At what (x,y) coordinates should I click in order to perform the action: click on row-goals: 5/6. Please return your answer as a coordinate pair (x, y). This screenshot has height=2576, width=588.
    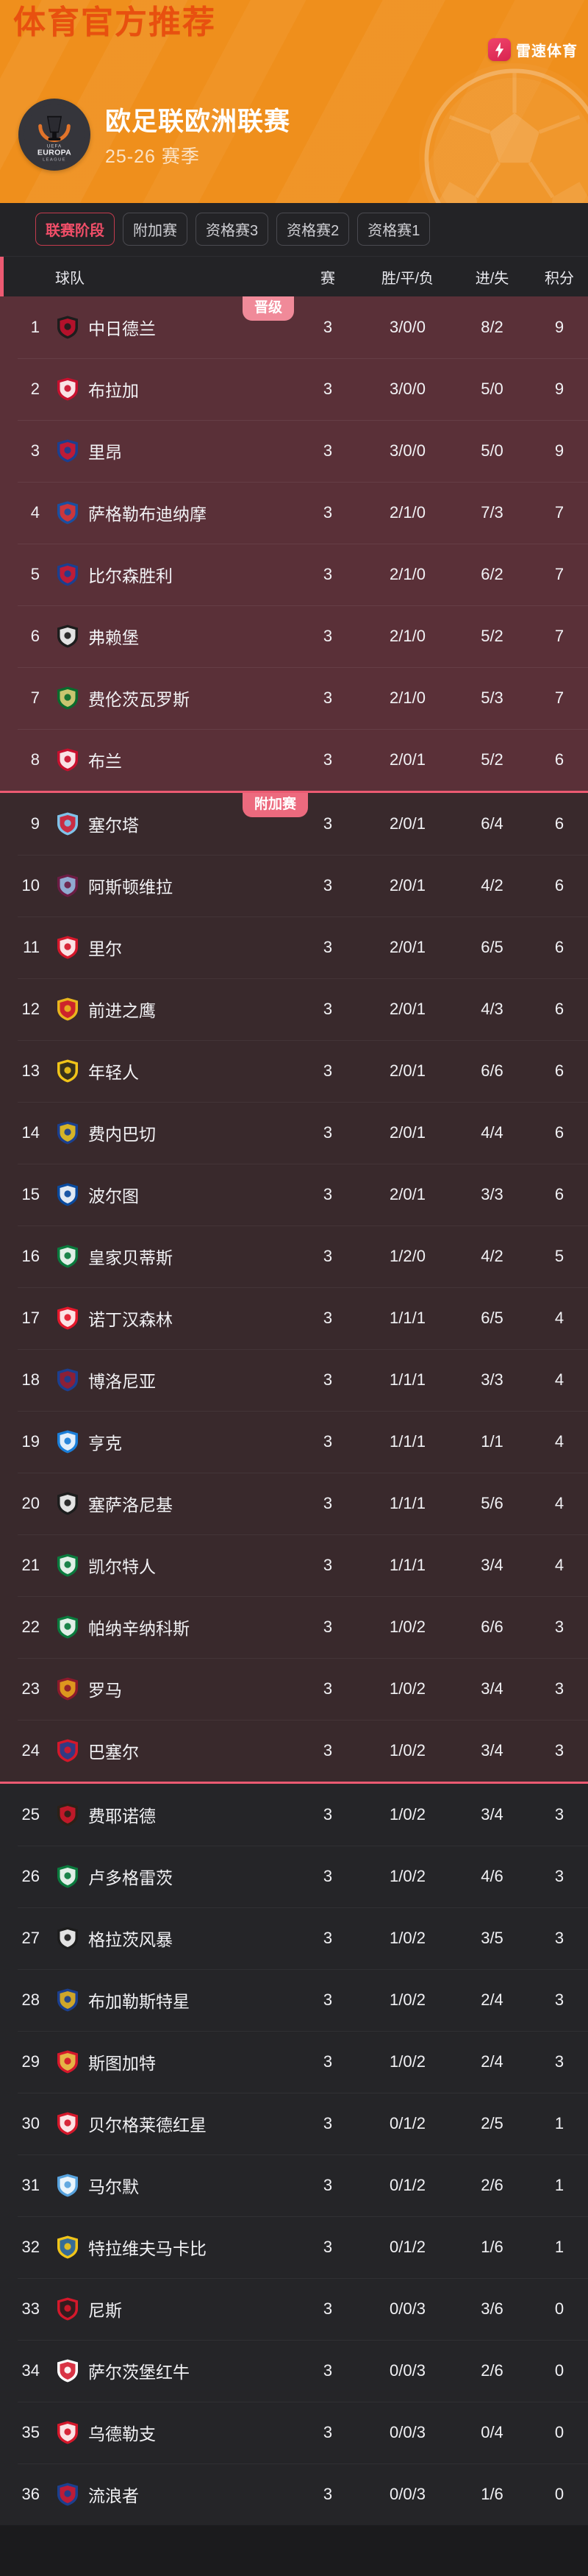
    Looking at the image, I should click on (492, 1503).